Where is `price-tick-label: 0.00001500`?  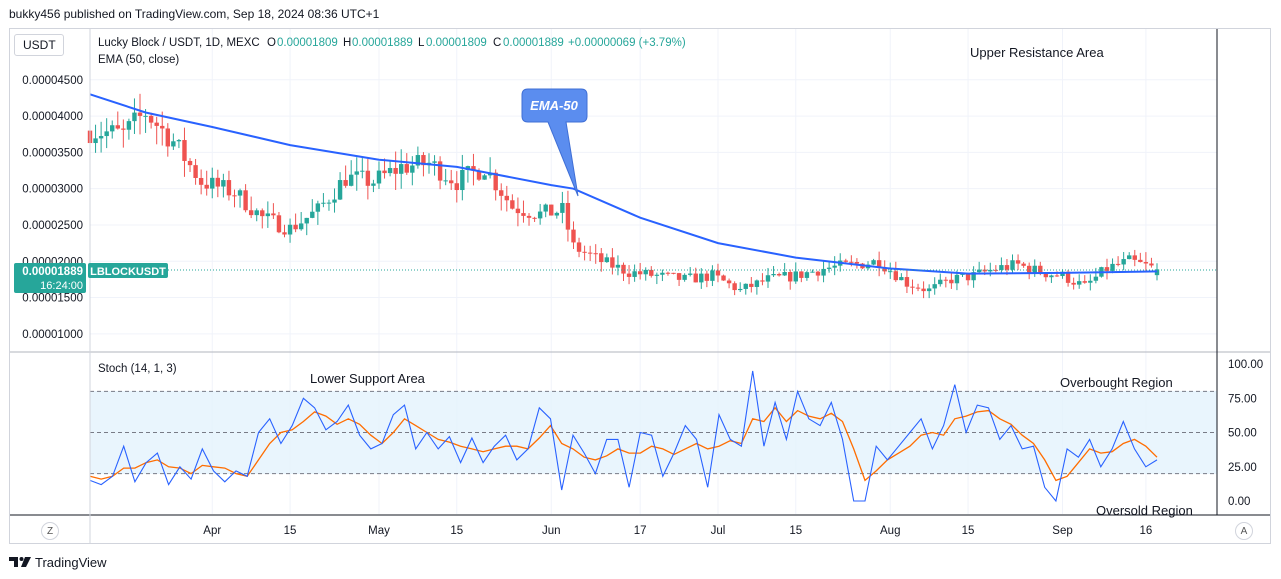
price-tick-label: 0.00001500 is located at coordinates (52, 299).